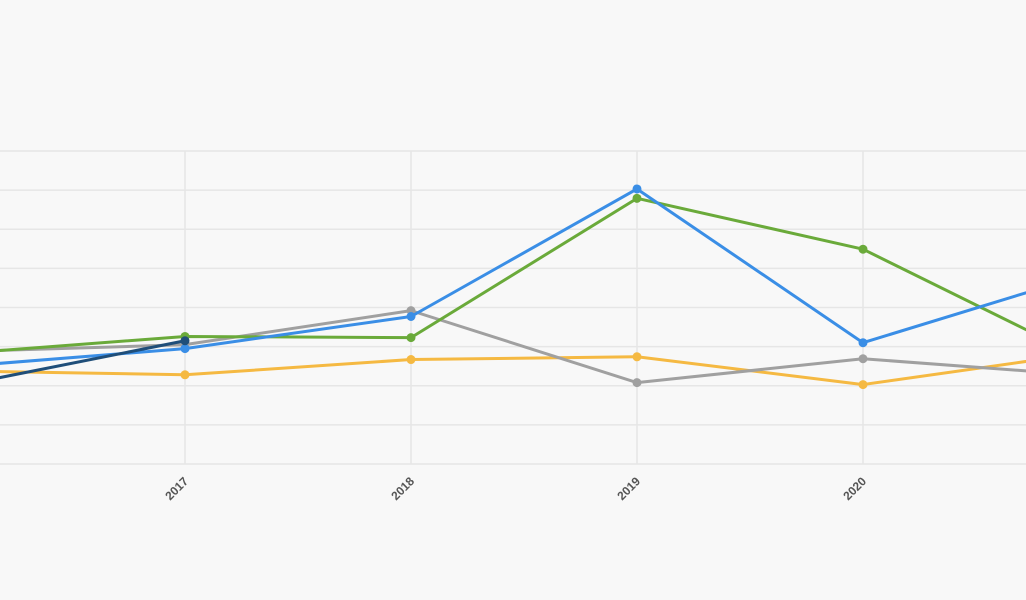 The height and width of the screenshot is (600, 1026). What do you see at coordinates (402, 488) in the screenshot?
I see `x-tick-label: 2018` at bounding box center [402, 488].